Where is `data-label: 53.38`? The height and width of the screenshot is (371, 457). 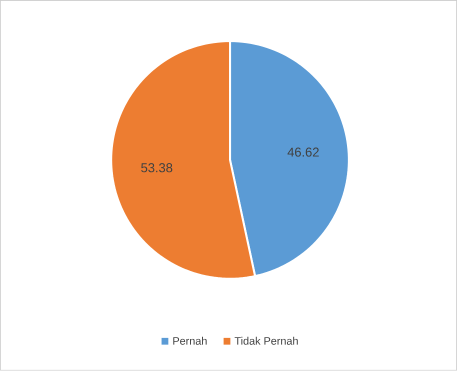 data-label: 53.38 is located at coordinates (156, 167).